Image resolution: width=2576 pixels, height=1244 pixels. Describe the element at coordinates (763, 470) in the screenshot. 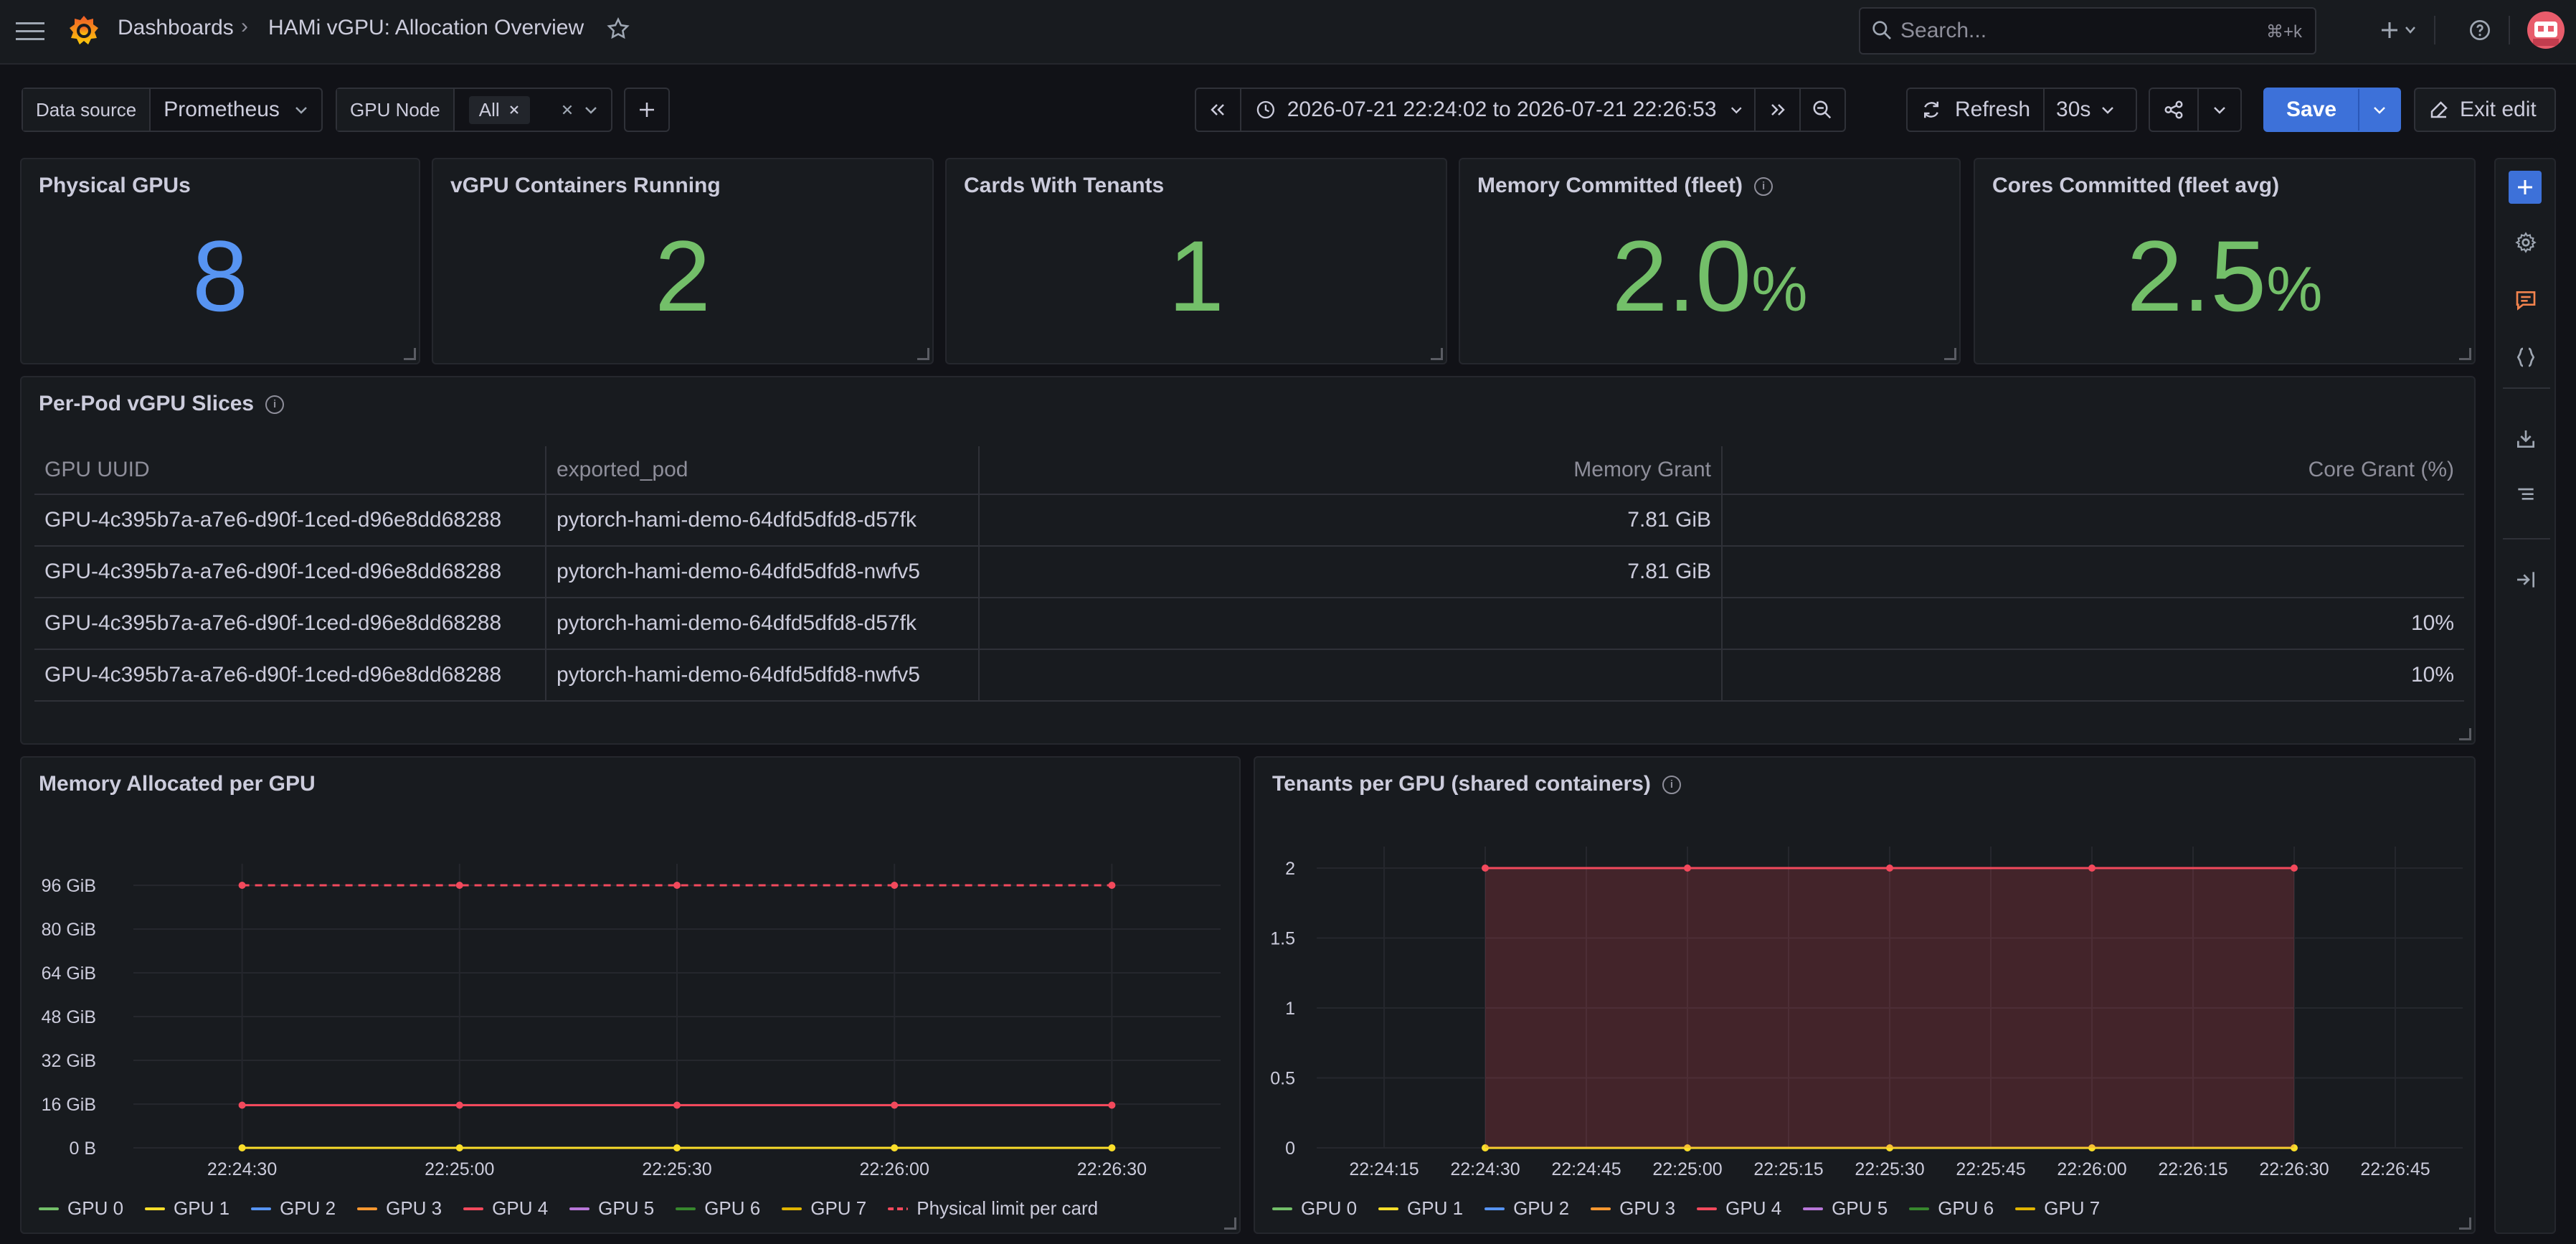

I see `column-header-exported-pod: exported_pod` at that location.